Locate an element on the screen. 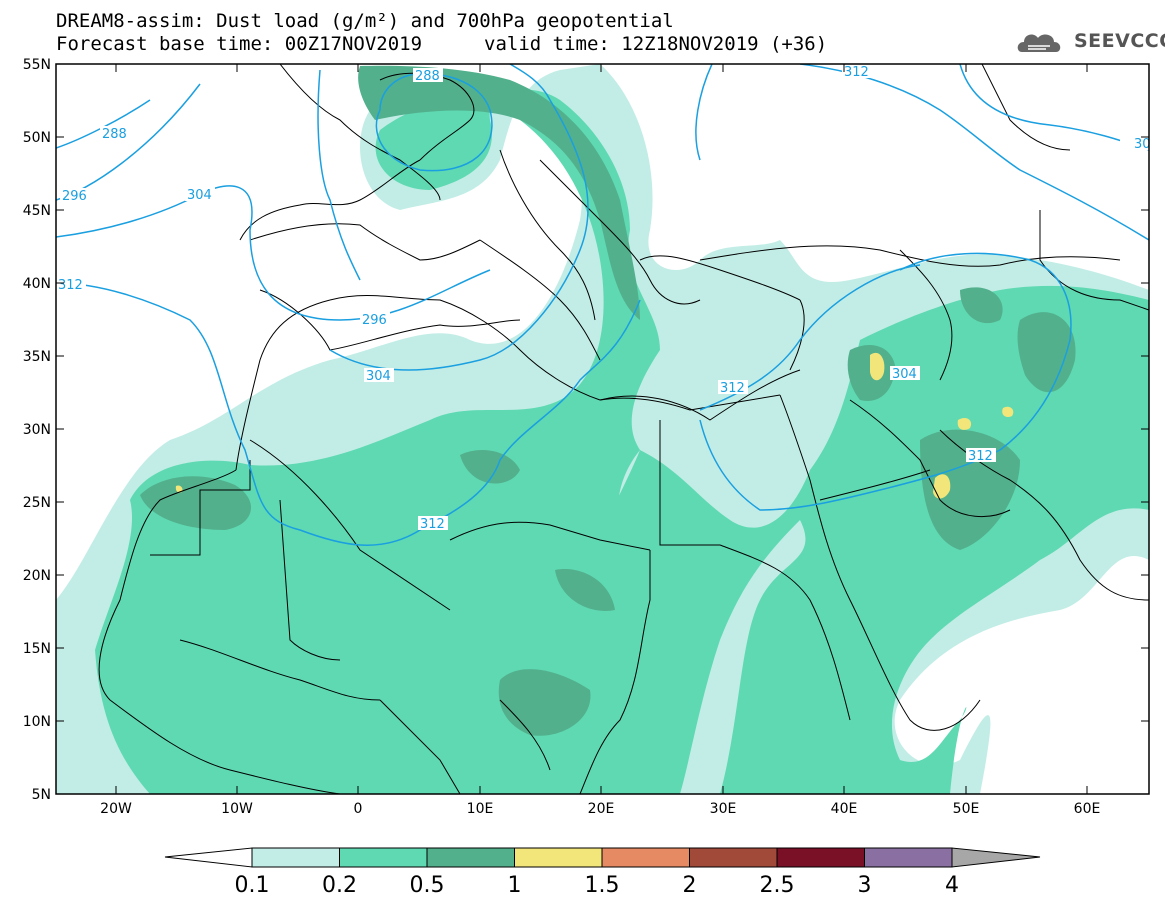 The width and height of the screenshot is (1165, 907). lat-label: 5N is located at coordinates (41, 795).